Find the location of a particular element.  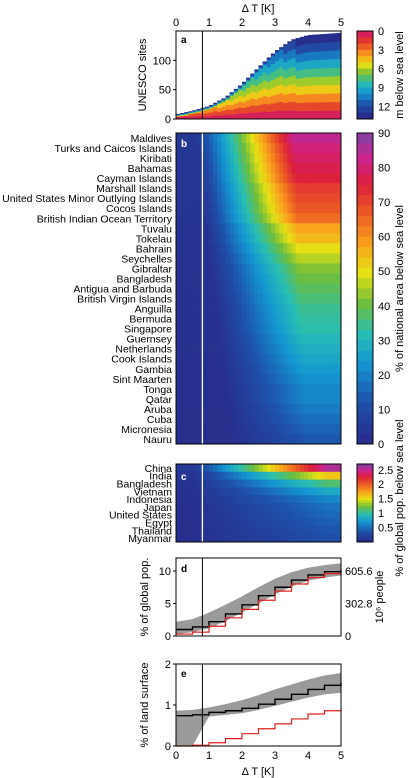

panel-d-right-tick-label: 605.6 is located at coordinates (359, 572).